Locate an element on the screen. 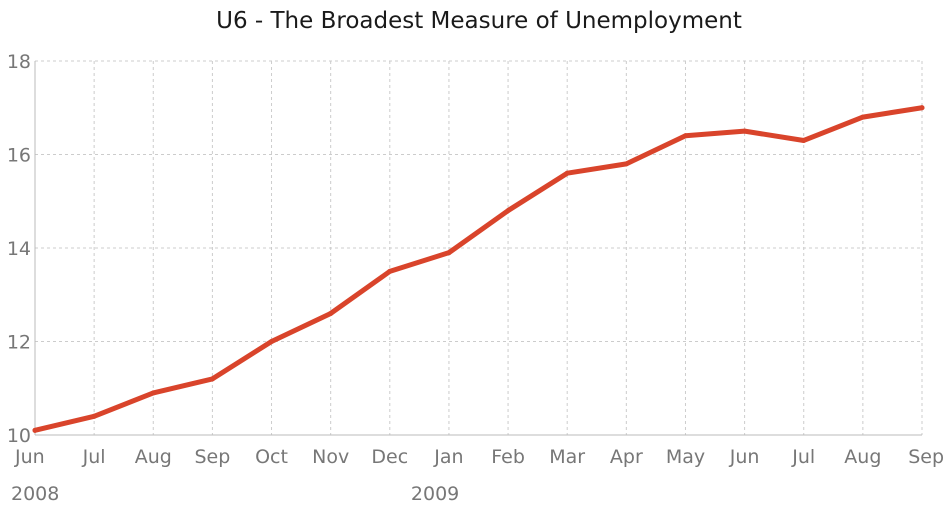 This screenshot has height=516, width=948. x-tick-label: Mar is located at coordinates (567, 457).